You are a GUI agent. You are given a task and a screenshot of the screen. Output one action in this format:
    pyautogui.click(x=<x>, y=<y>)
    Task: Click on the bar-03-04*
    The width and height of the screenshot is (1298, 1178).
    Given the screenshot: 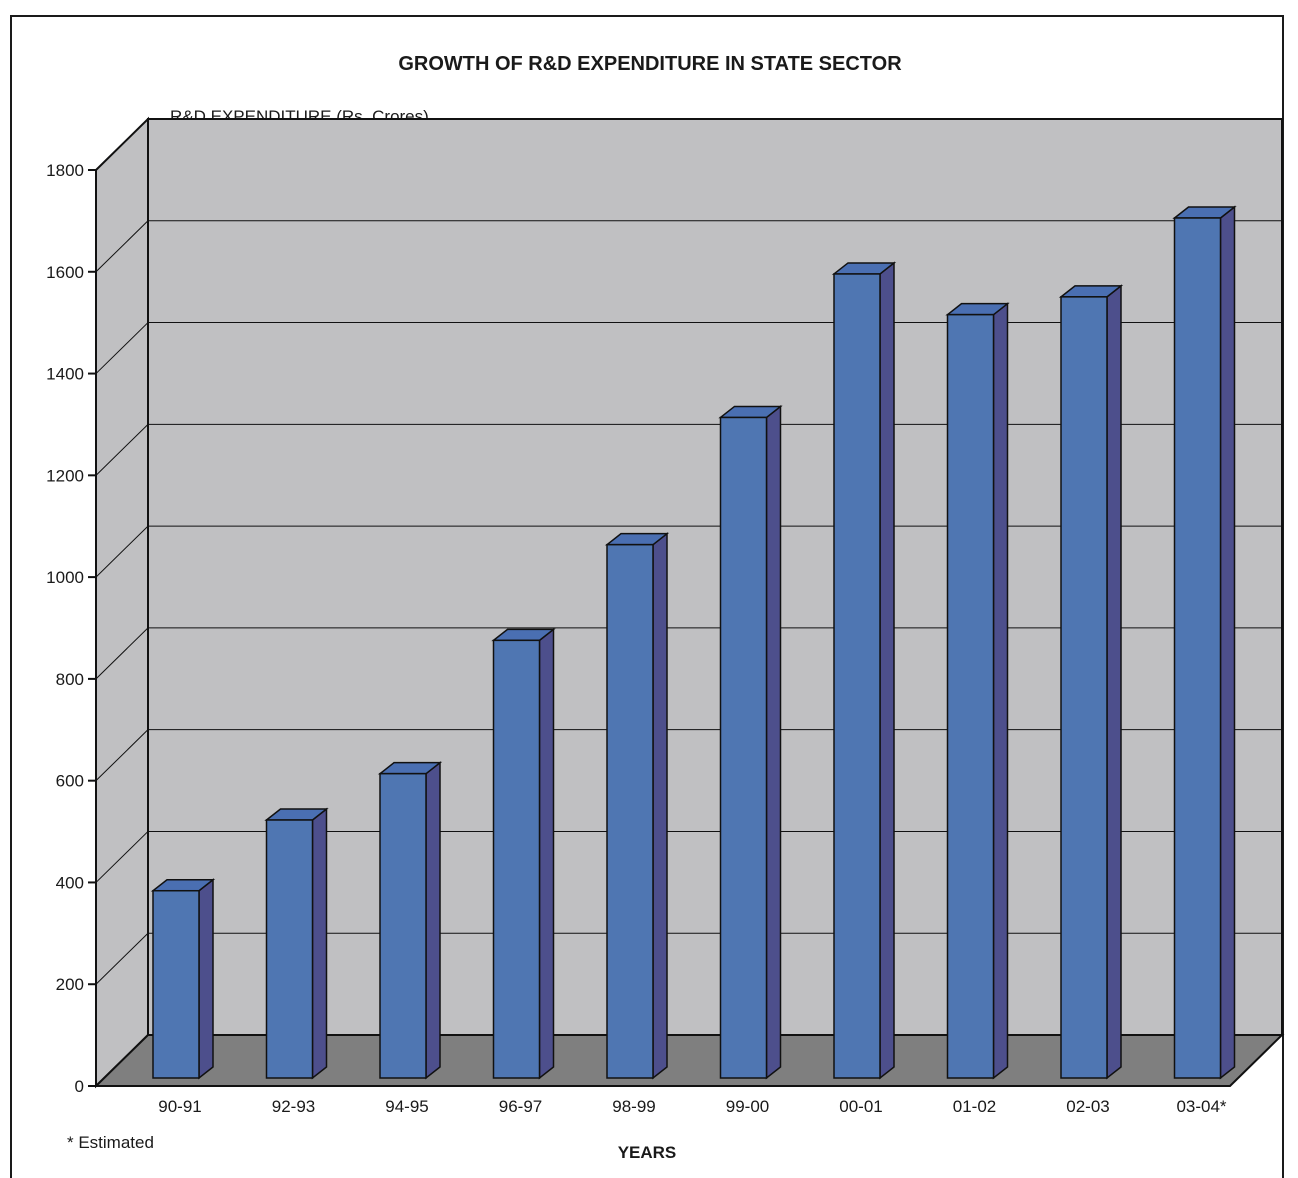 What is the action you would take?
    pyautogui.click(x=1197, y=648)
    